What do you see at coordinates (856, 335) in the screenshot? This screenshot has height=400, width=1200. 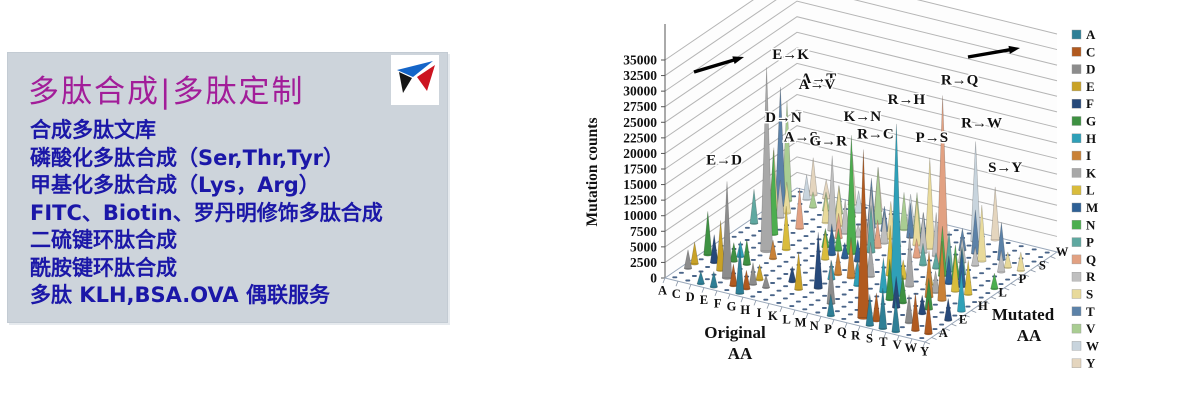 I see `svg-text: R` at bounding box center [856, 335].